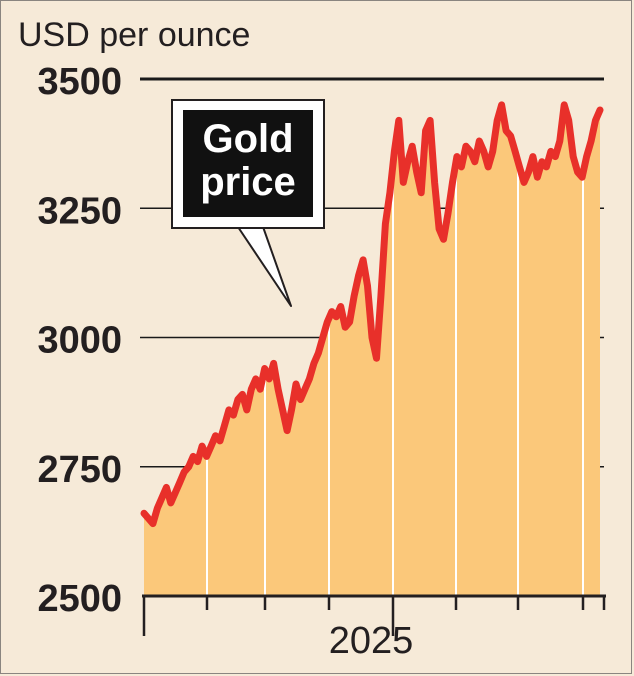 Image resolution: width=634 pixels, height=676 pixels. I want to click on callout-label-line1: Gold, so click(247, 139).